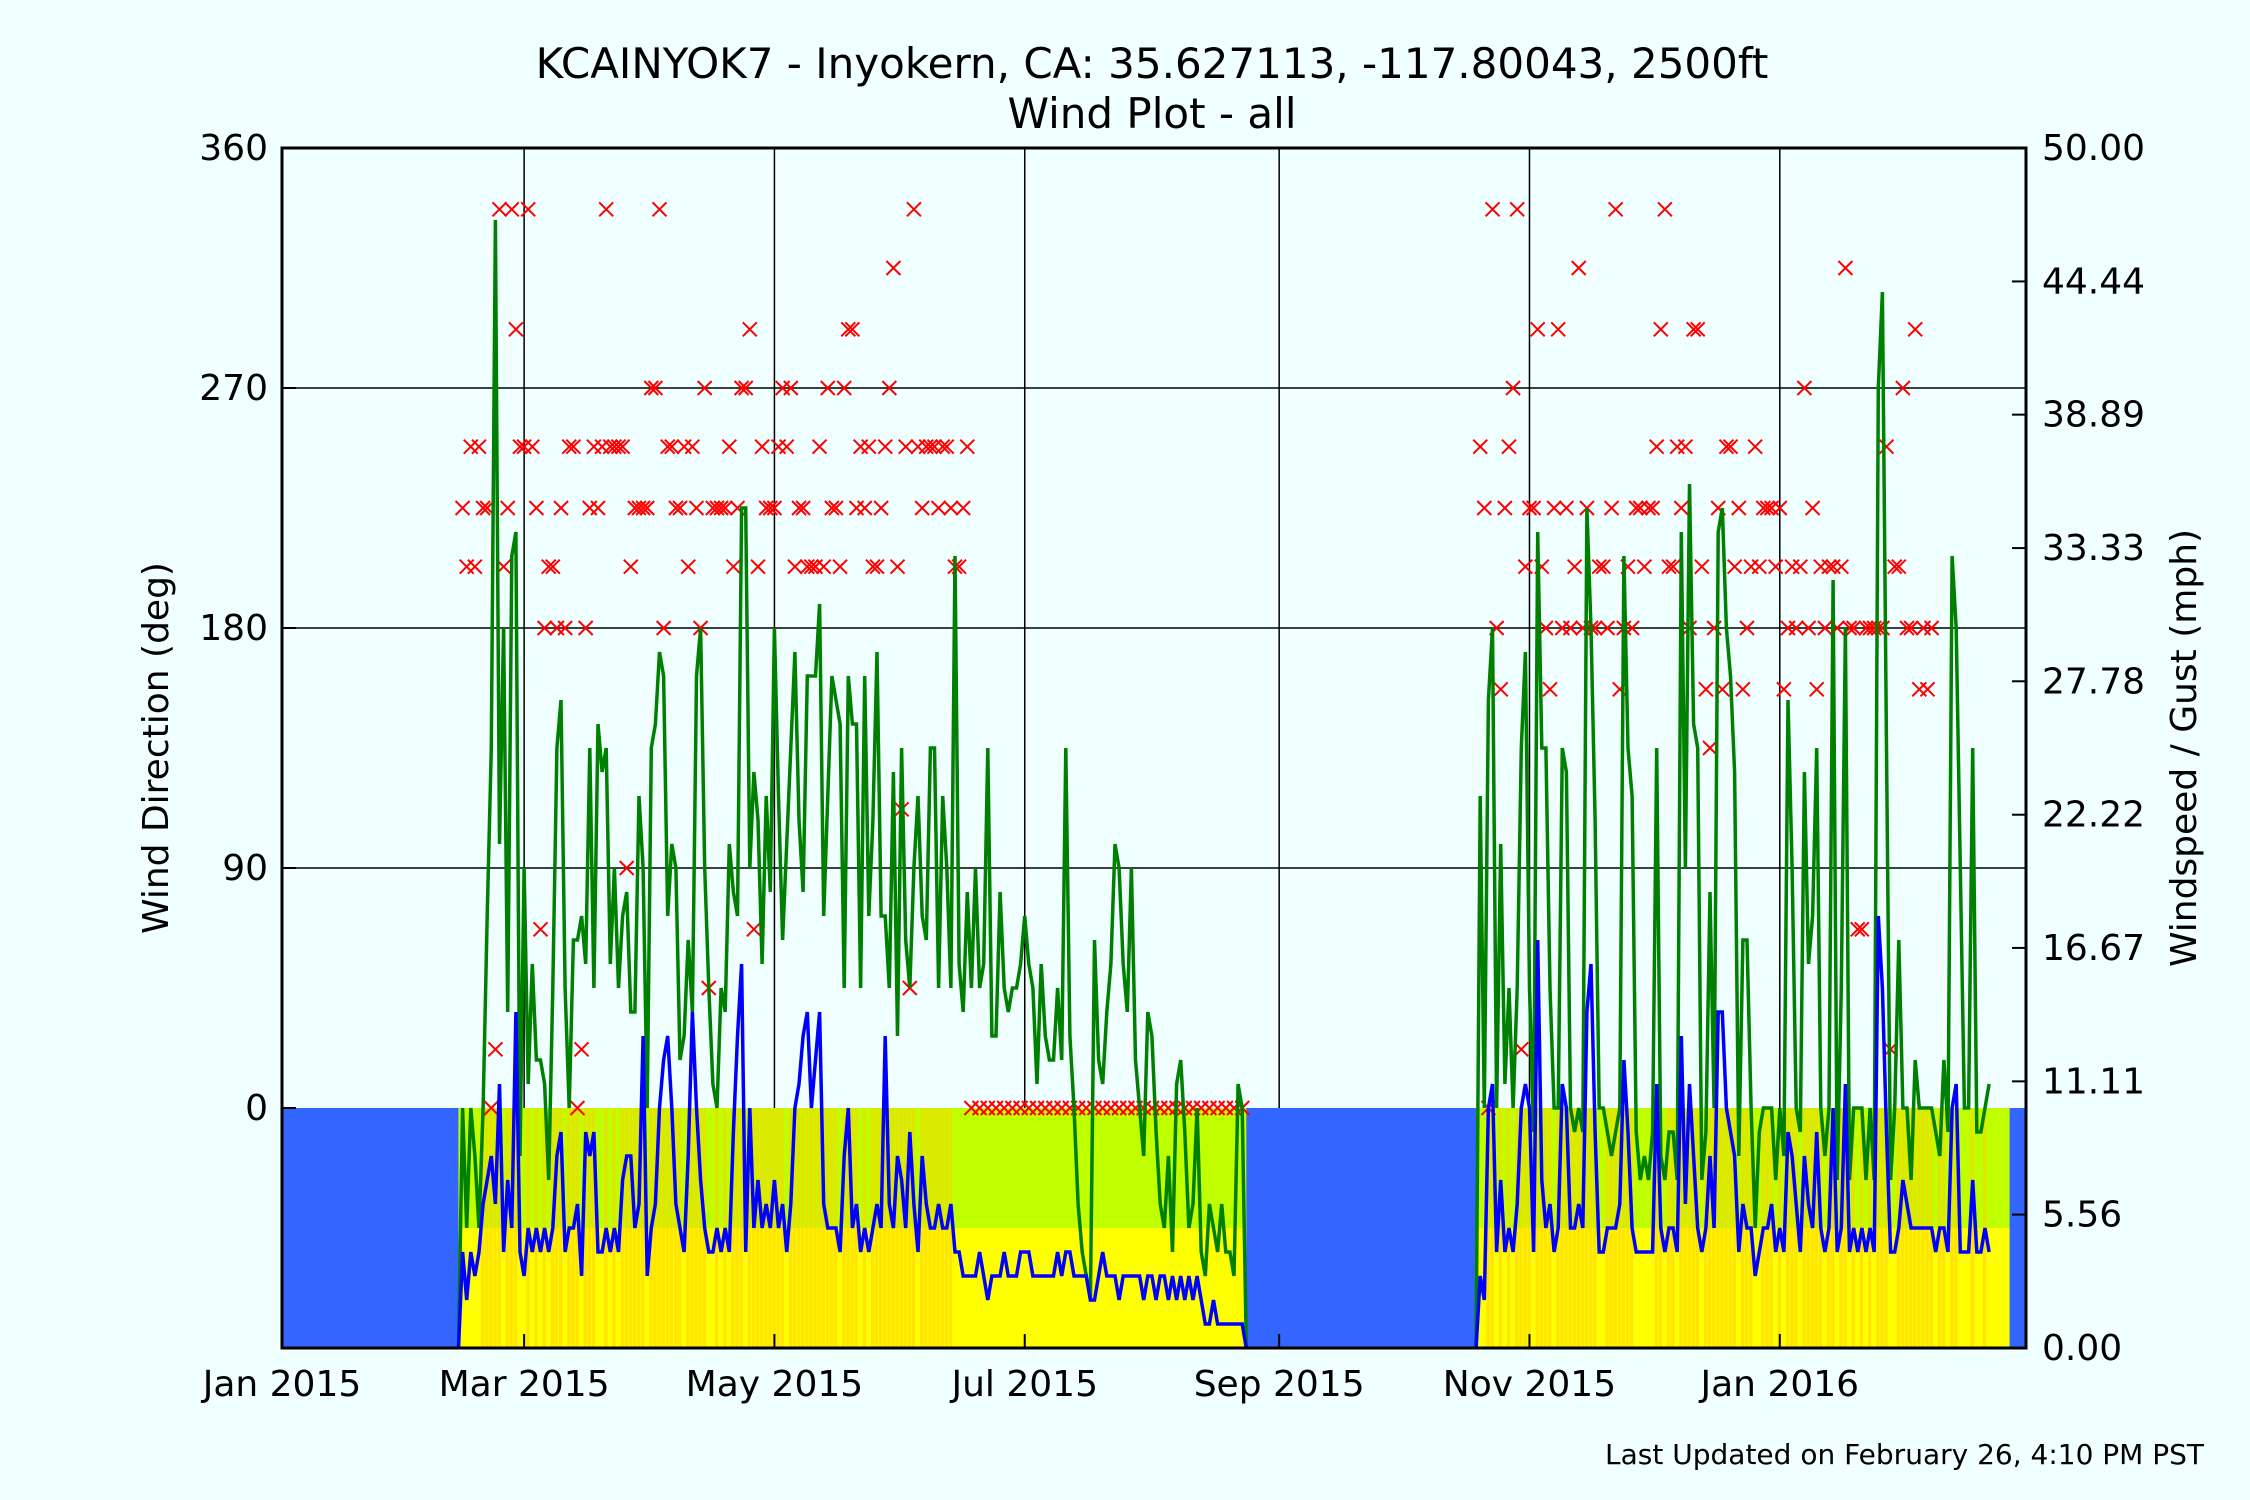 This screenshot has width=2250, height=1500. I want to click on right-tick-label-8: 44.44, so click(2093, 281).